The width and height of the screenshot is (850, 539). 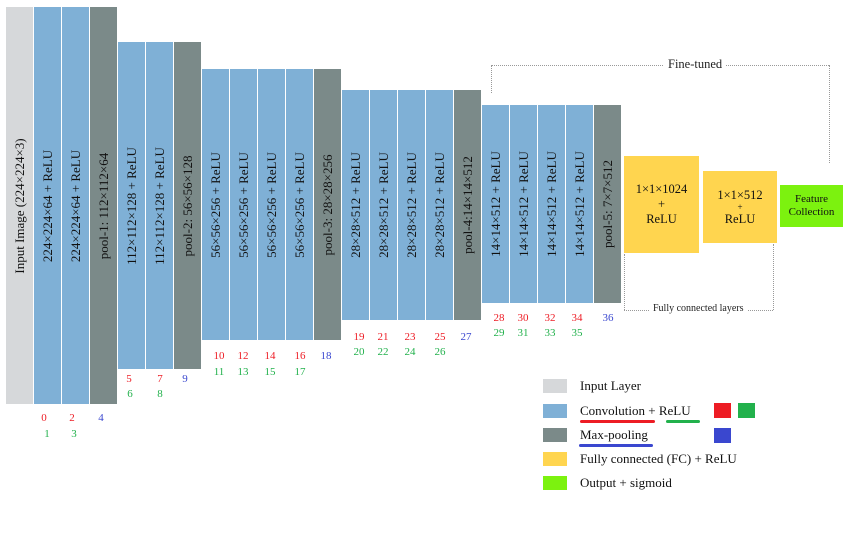 I want to click on layer-index: 33, so click(x=550, y=333).